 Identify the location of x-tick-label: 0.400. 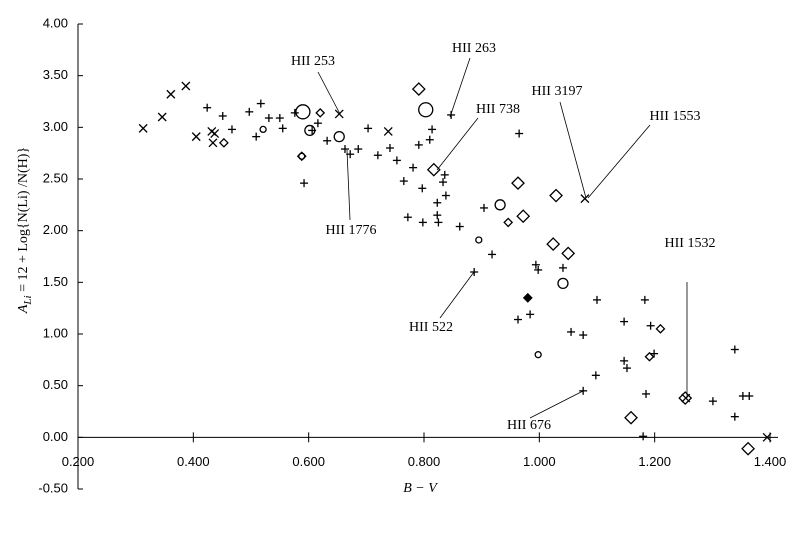
(193, 461).